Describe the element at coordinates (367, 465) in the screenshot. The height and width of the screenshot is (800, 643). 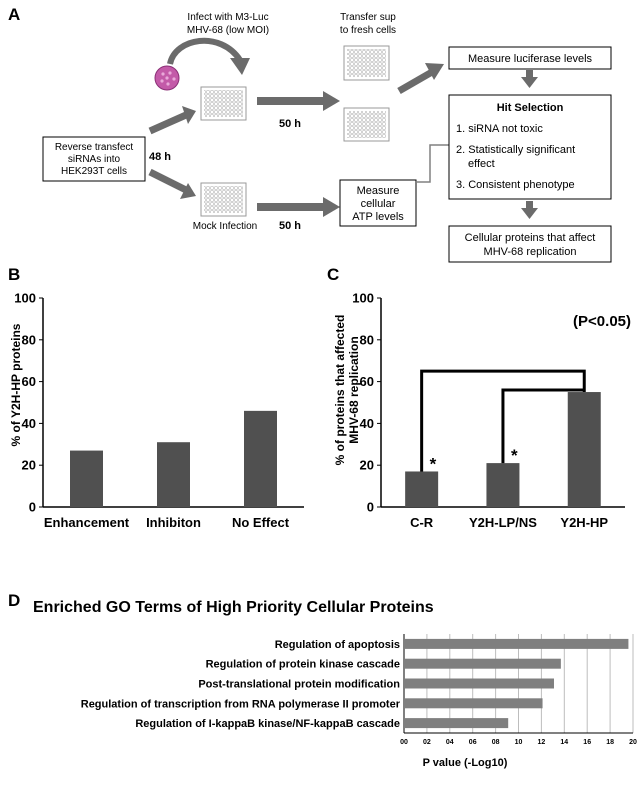
I see `chart-c-ytick-label: 20` at that location.